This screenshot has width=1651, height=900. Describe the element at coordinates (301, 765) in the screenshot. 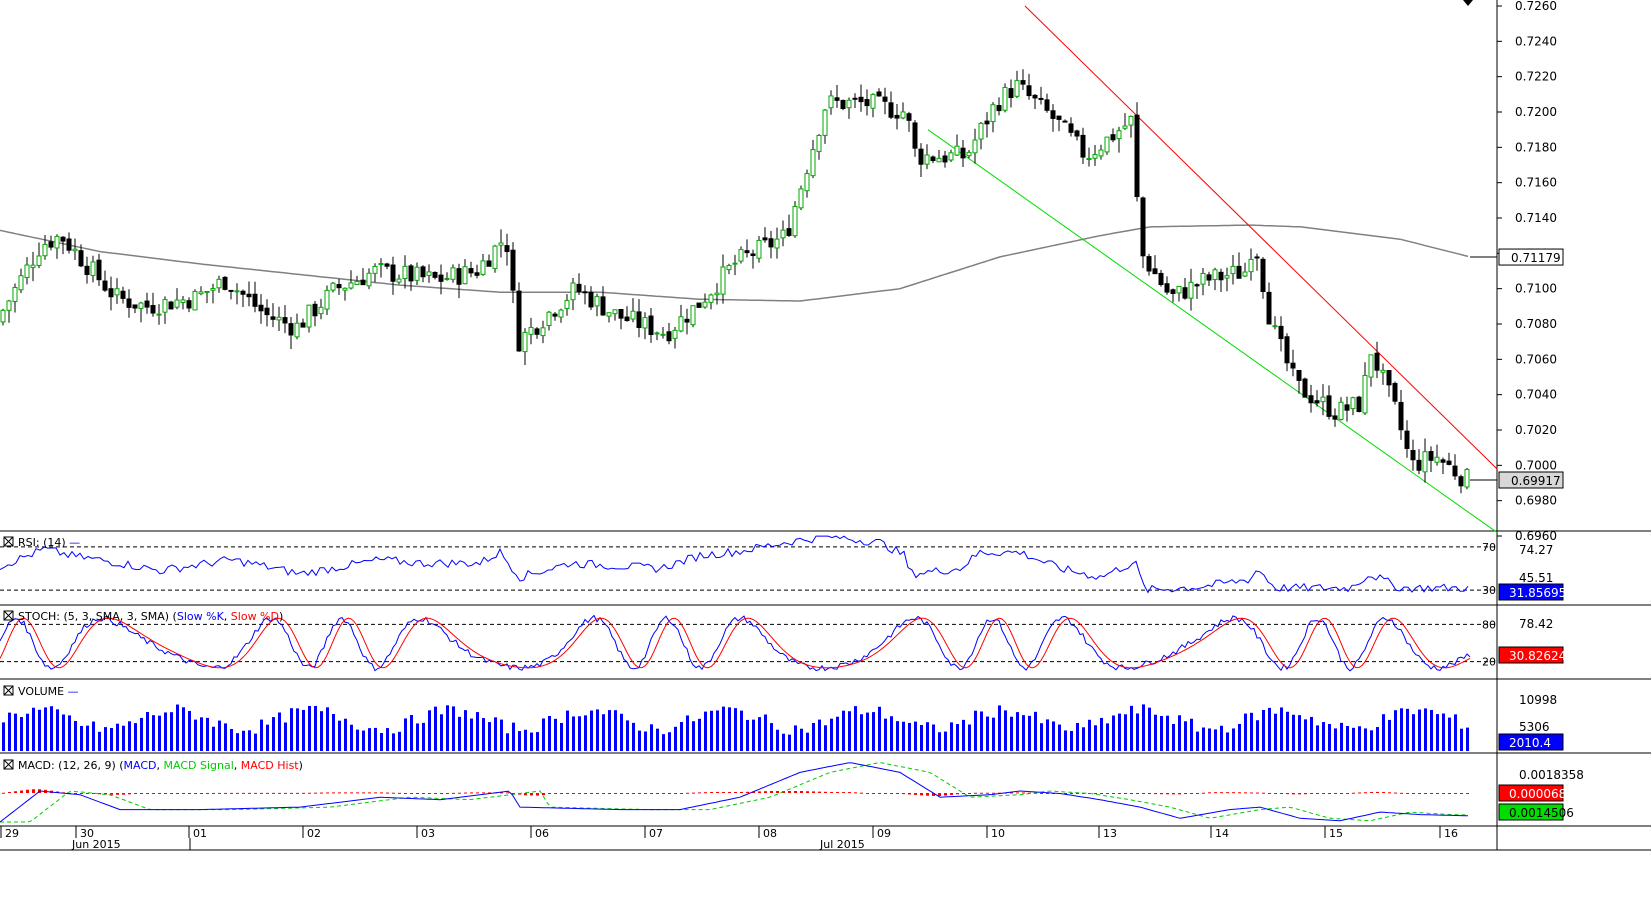

I see `macd-label-part: )` at that location.